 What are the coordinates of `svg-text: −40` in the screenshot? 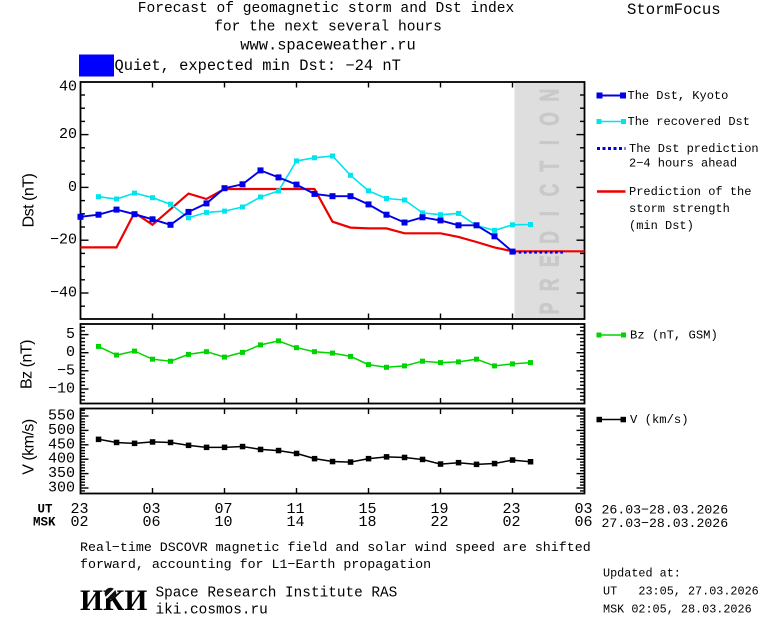 It's located at (63, 293).